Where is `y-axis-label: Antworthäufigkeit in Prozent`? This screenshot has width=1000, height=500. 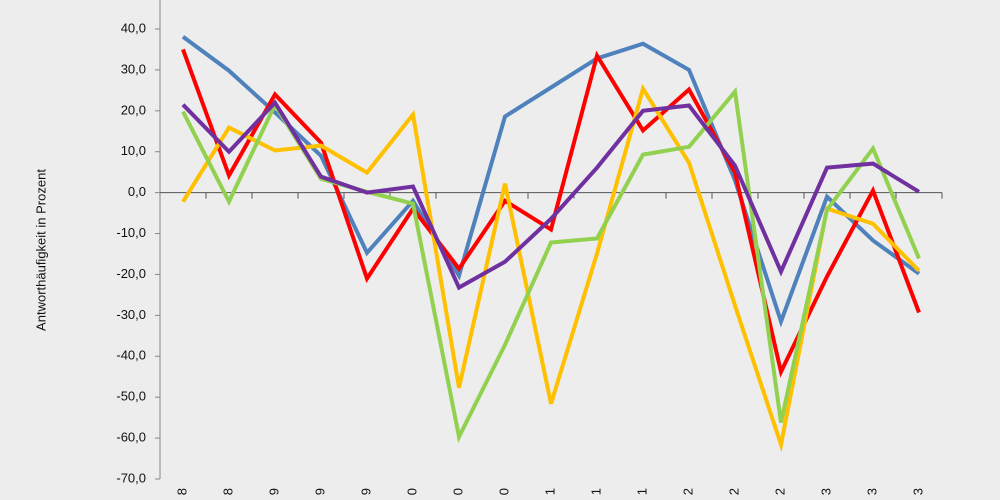
y-axis-label: Antworthäufigkeit in Prozent is located at coordinates (40, 250).